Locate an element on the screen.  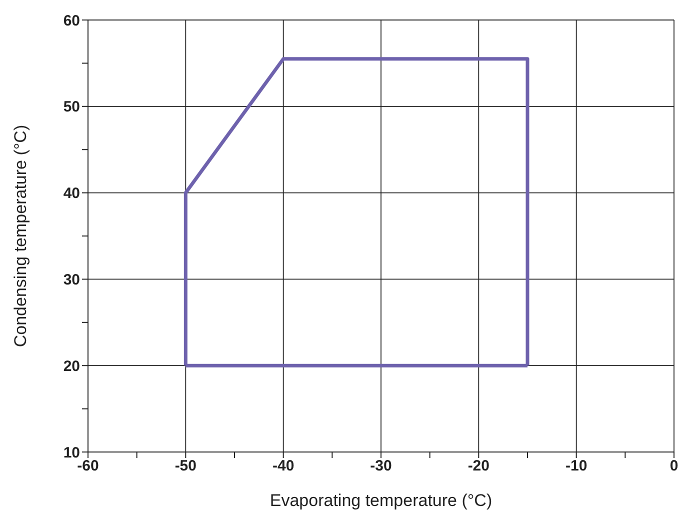
x-tick-label: -40 is located at coordinates (283, 466).